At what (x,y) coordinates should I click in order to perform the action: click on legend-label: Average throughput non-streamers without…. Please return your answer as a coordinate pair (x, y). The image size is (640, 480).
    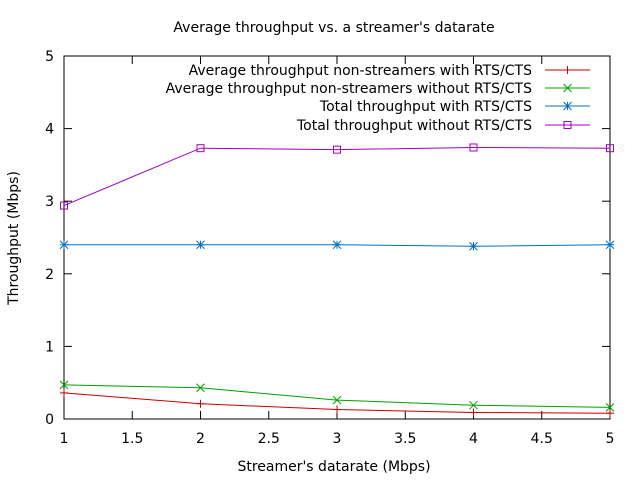
    Looking at the image, I should click on (349, 89).